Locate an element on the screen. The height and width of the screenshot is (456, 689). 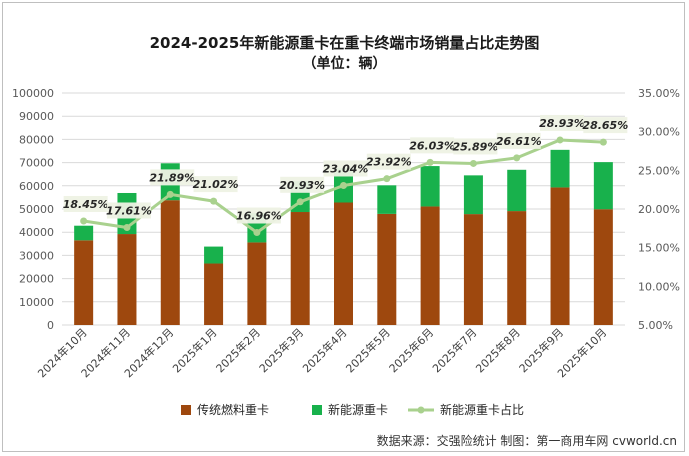
data-label: 18.45% is located at coordinates (86, 204).